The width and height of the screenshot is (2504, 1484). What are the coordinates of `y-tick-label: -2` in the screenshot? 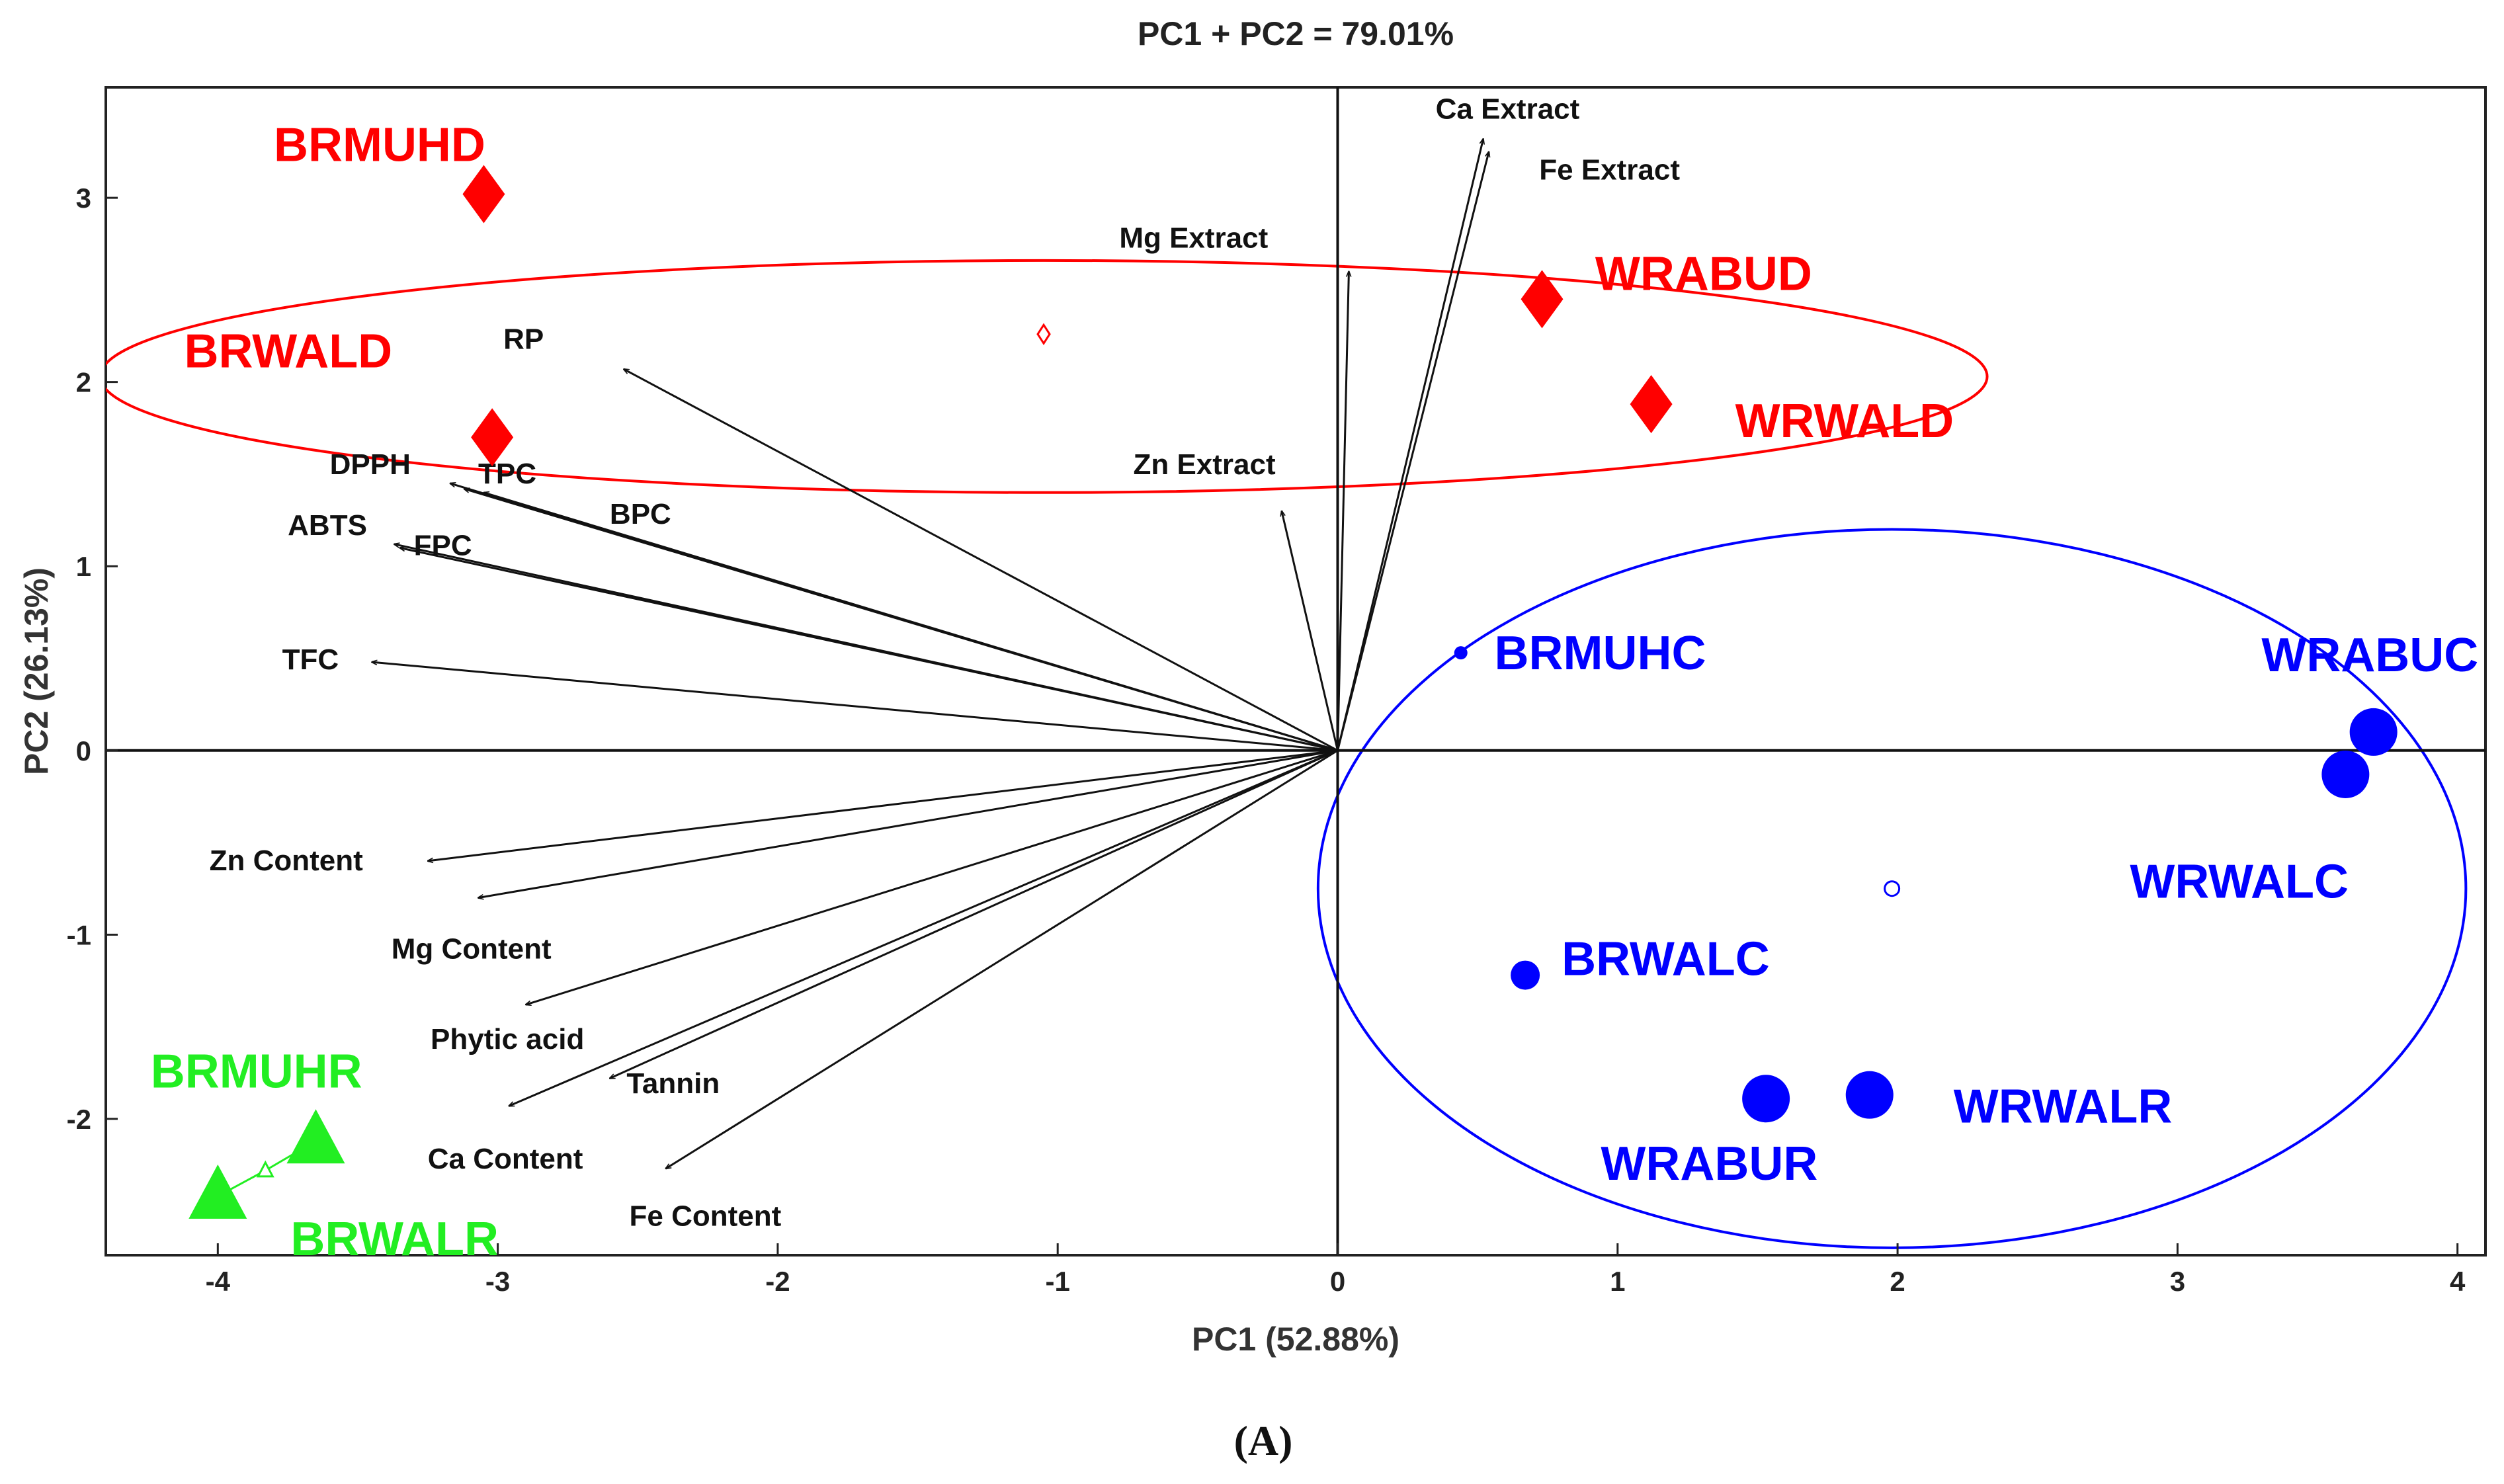 It's located at (79, 1120).